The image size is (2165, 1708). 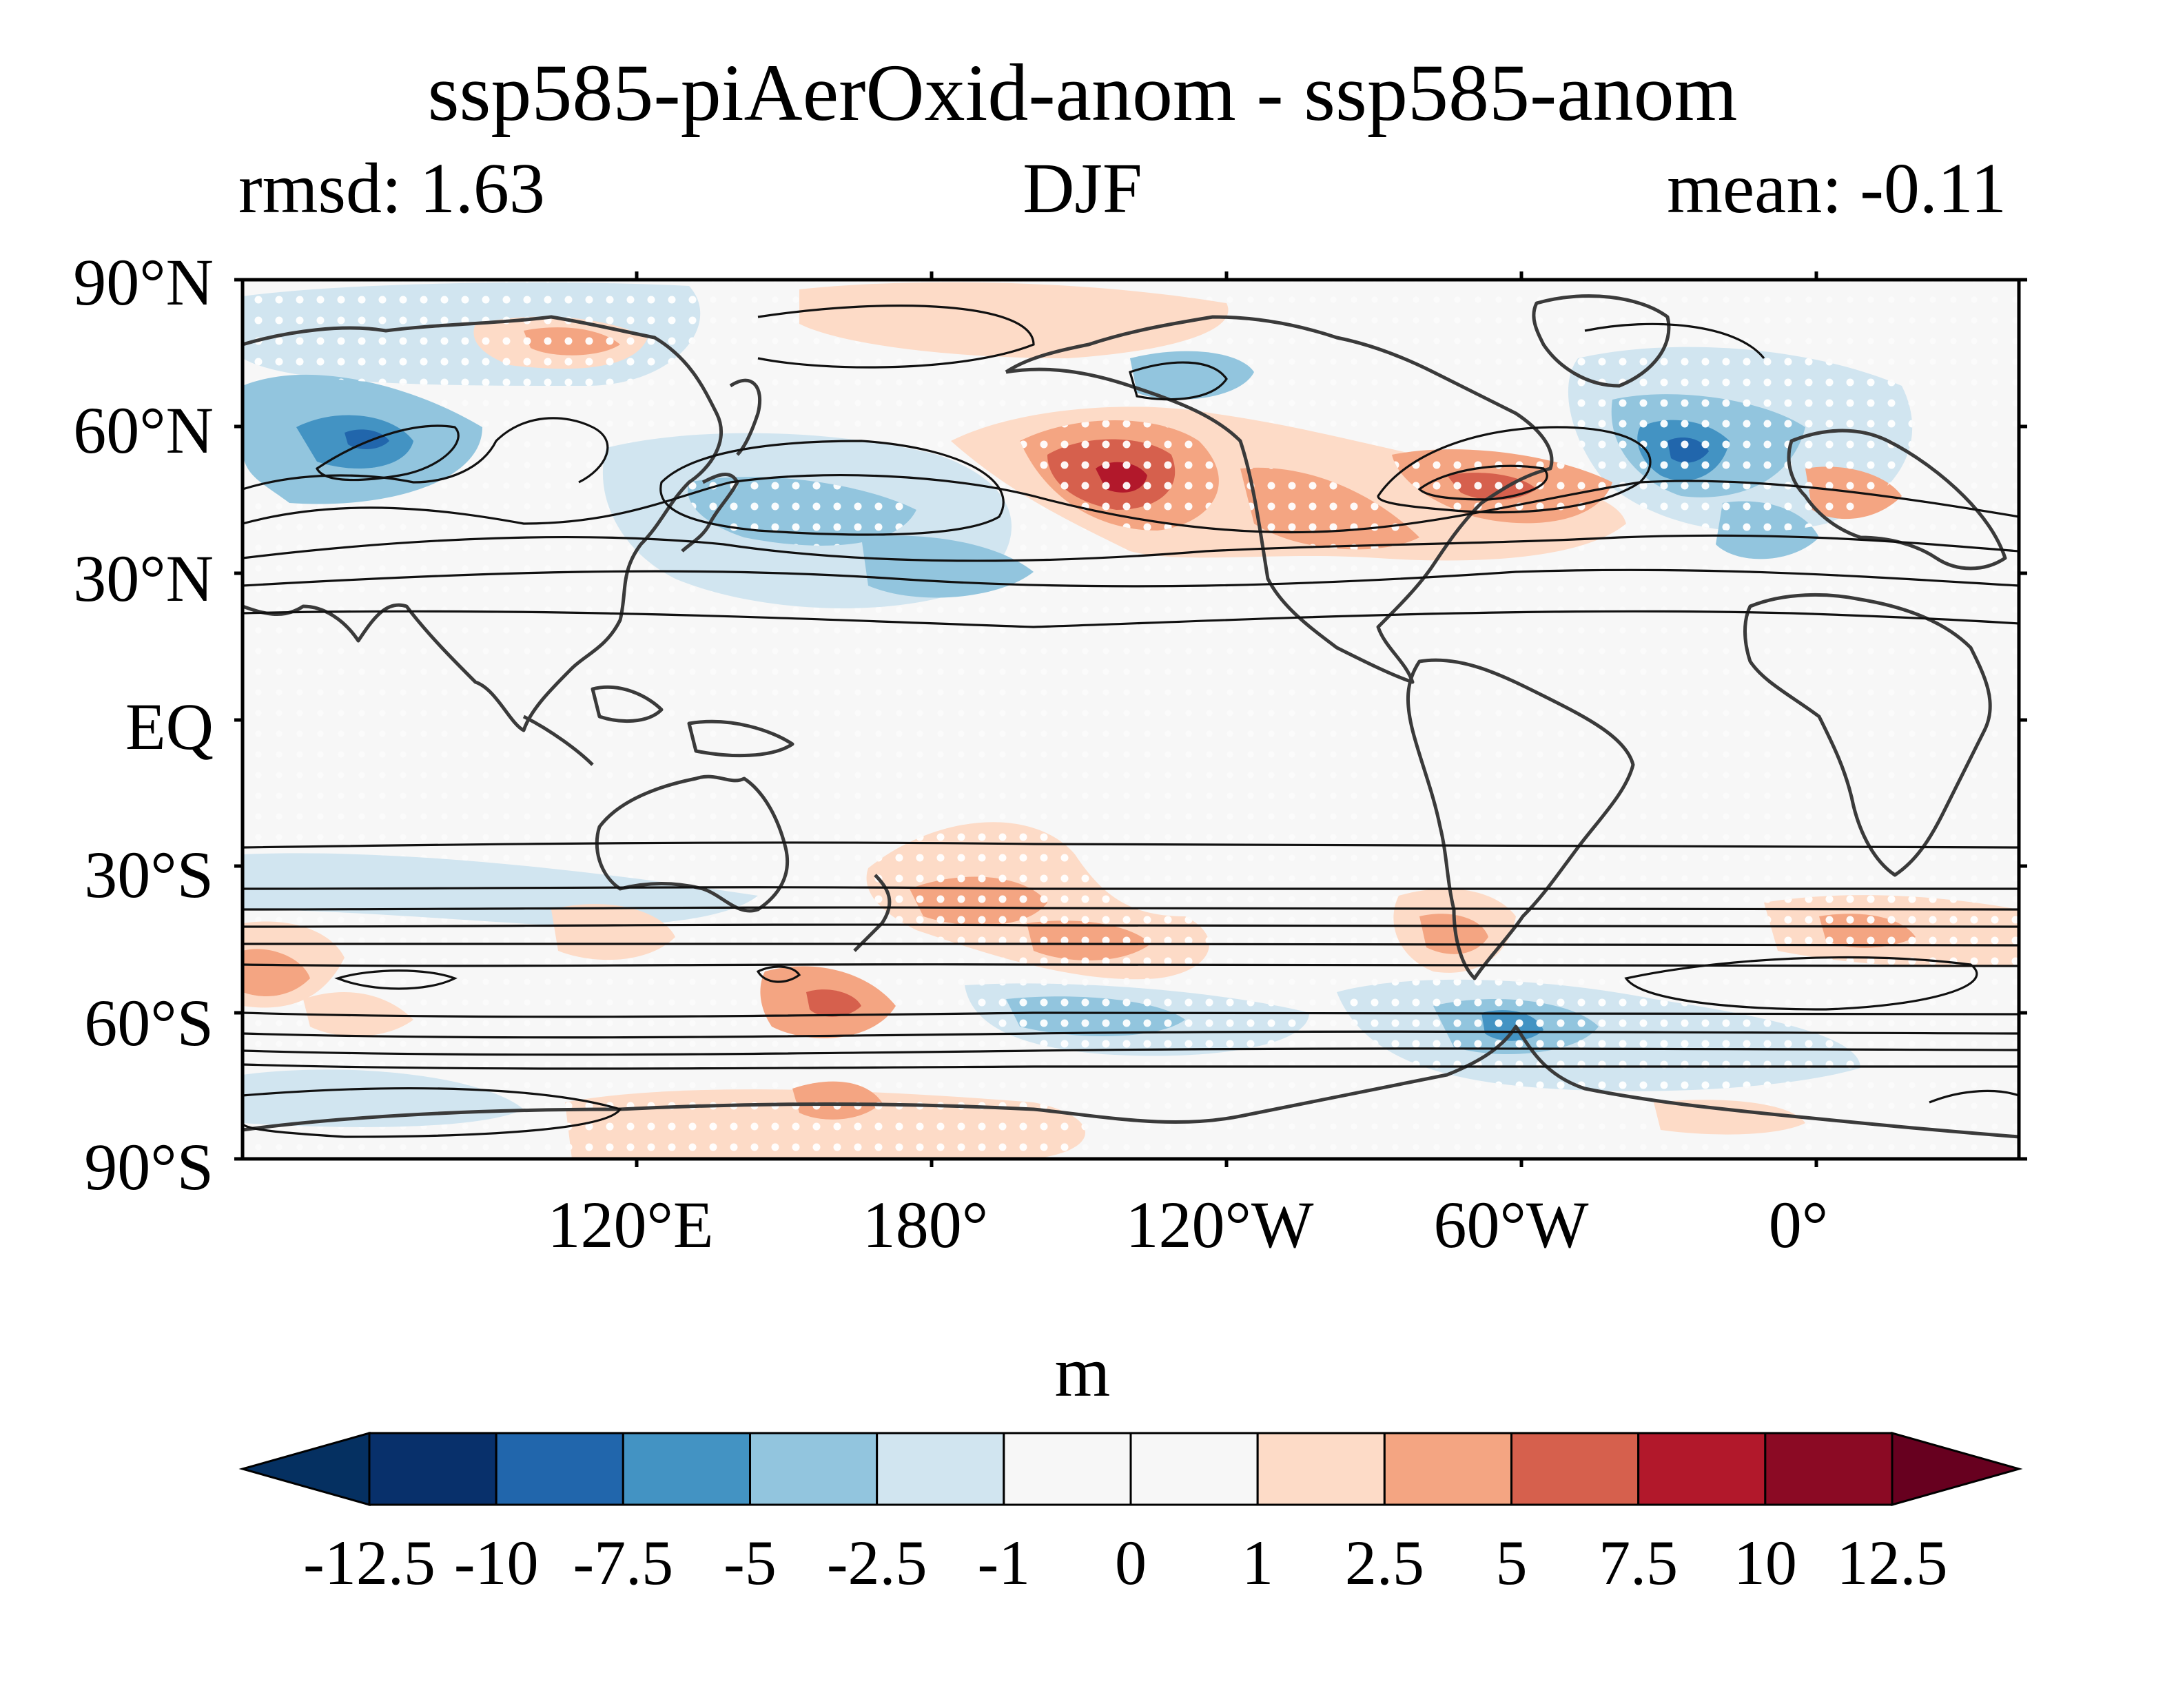 I want to click on mean-label: mean: -0.11, so click(x=1837, y=188).